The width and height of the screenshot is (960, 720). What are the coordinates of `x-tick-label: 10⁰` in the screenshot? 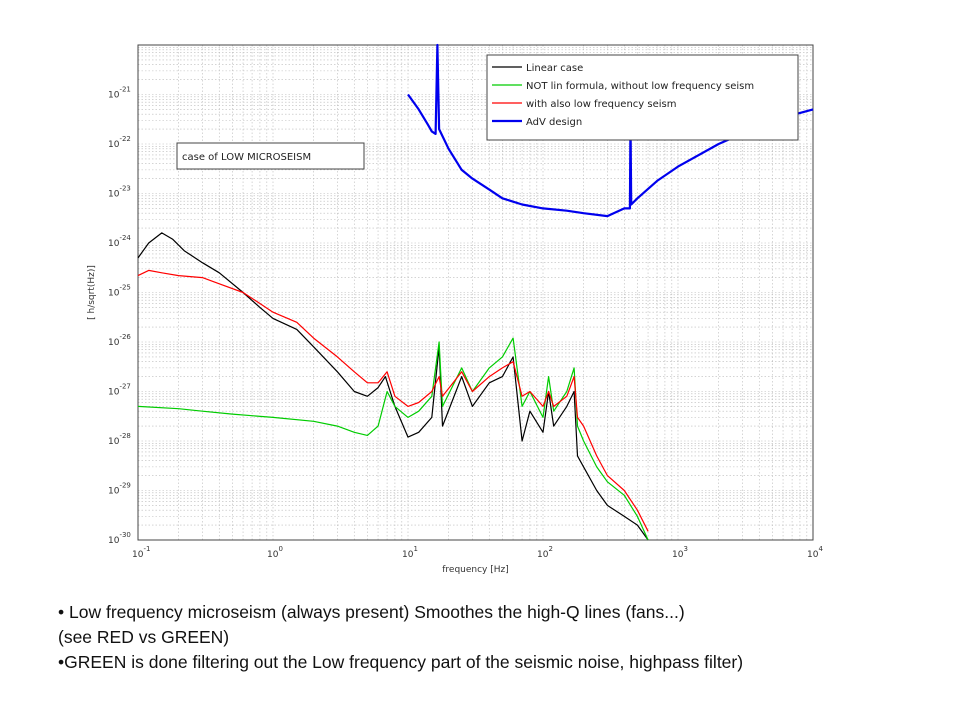 It's located at (275, 552).